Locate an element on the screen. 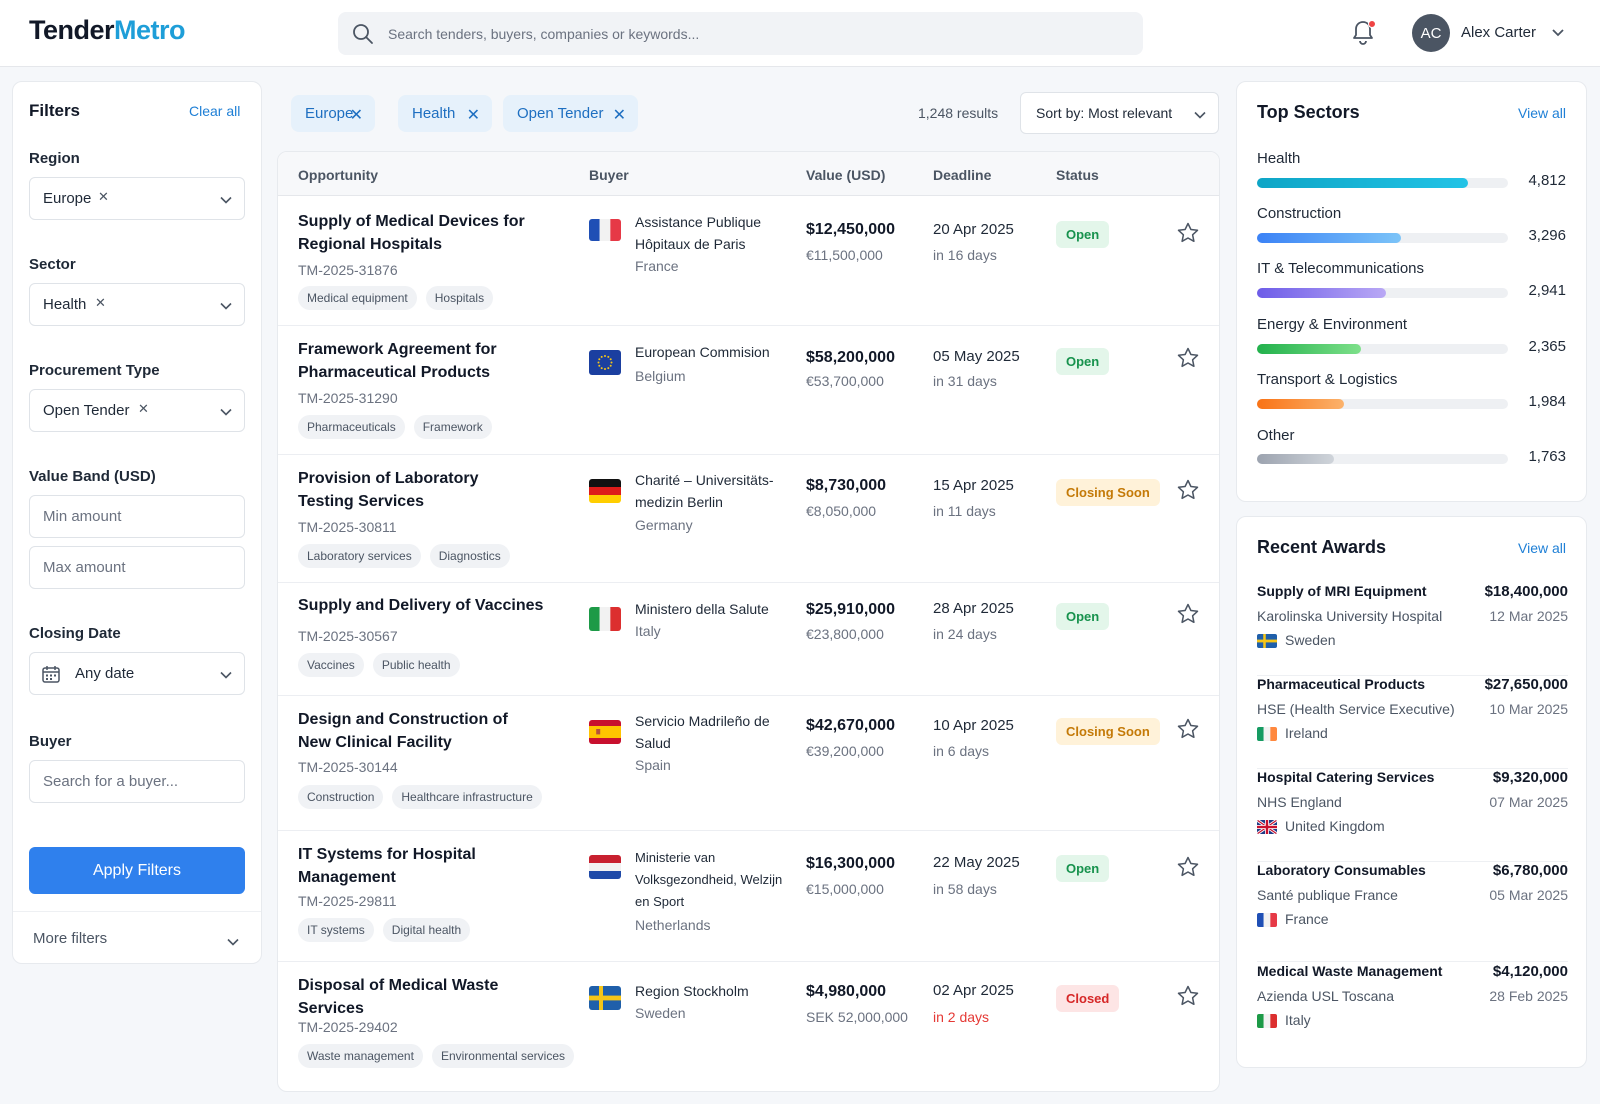  award-country: Ireland is located at coordinates (1306, 733).